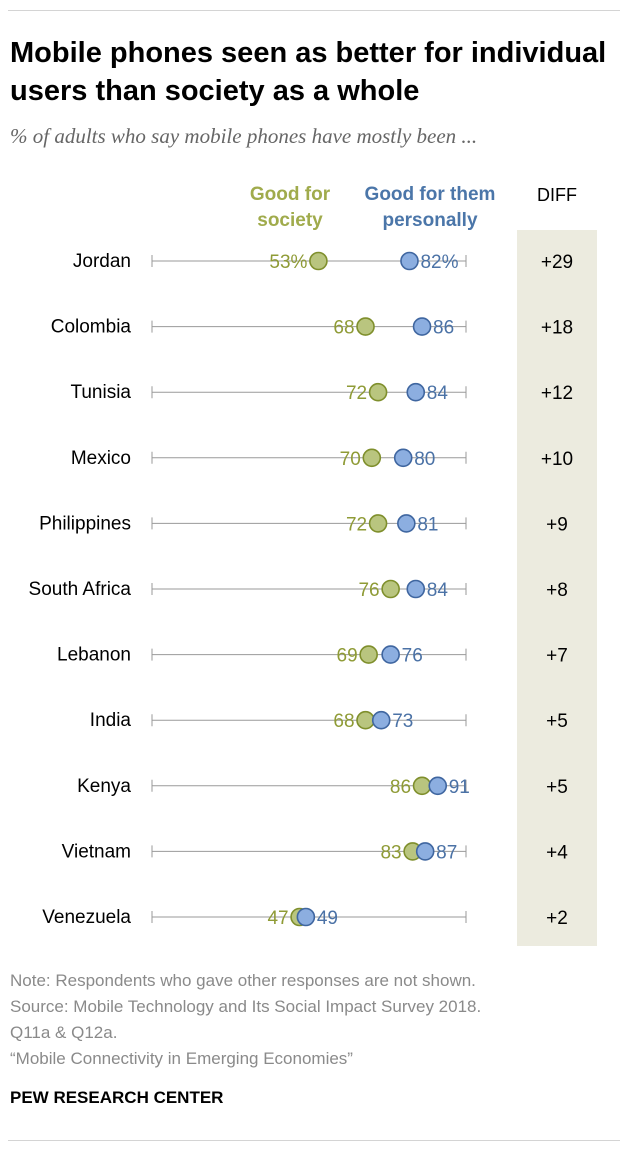 The width and height of the screenshot is (628, 1152). What do you see at coordinates (314, 10) in the screenshot?
I see `top-rule` at bounding box center [314, 10].